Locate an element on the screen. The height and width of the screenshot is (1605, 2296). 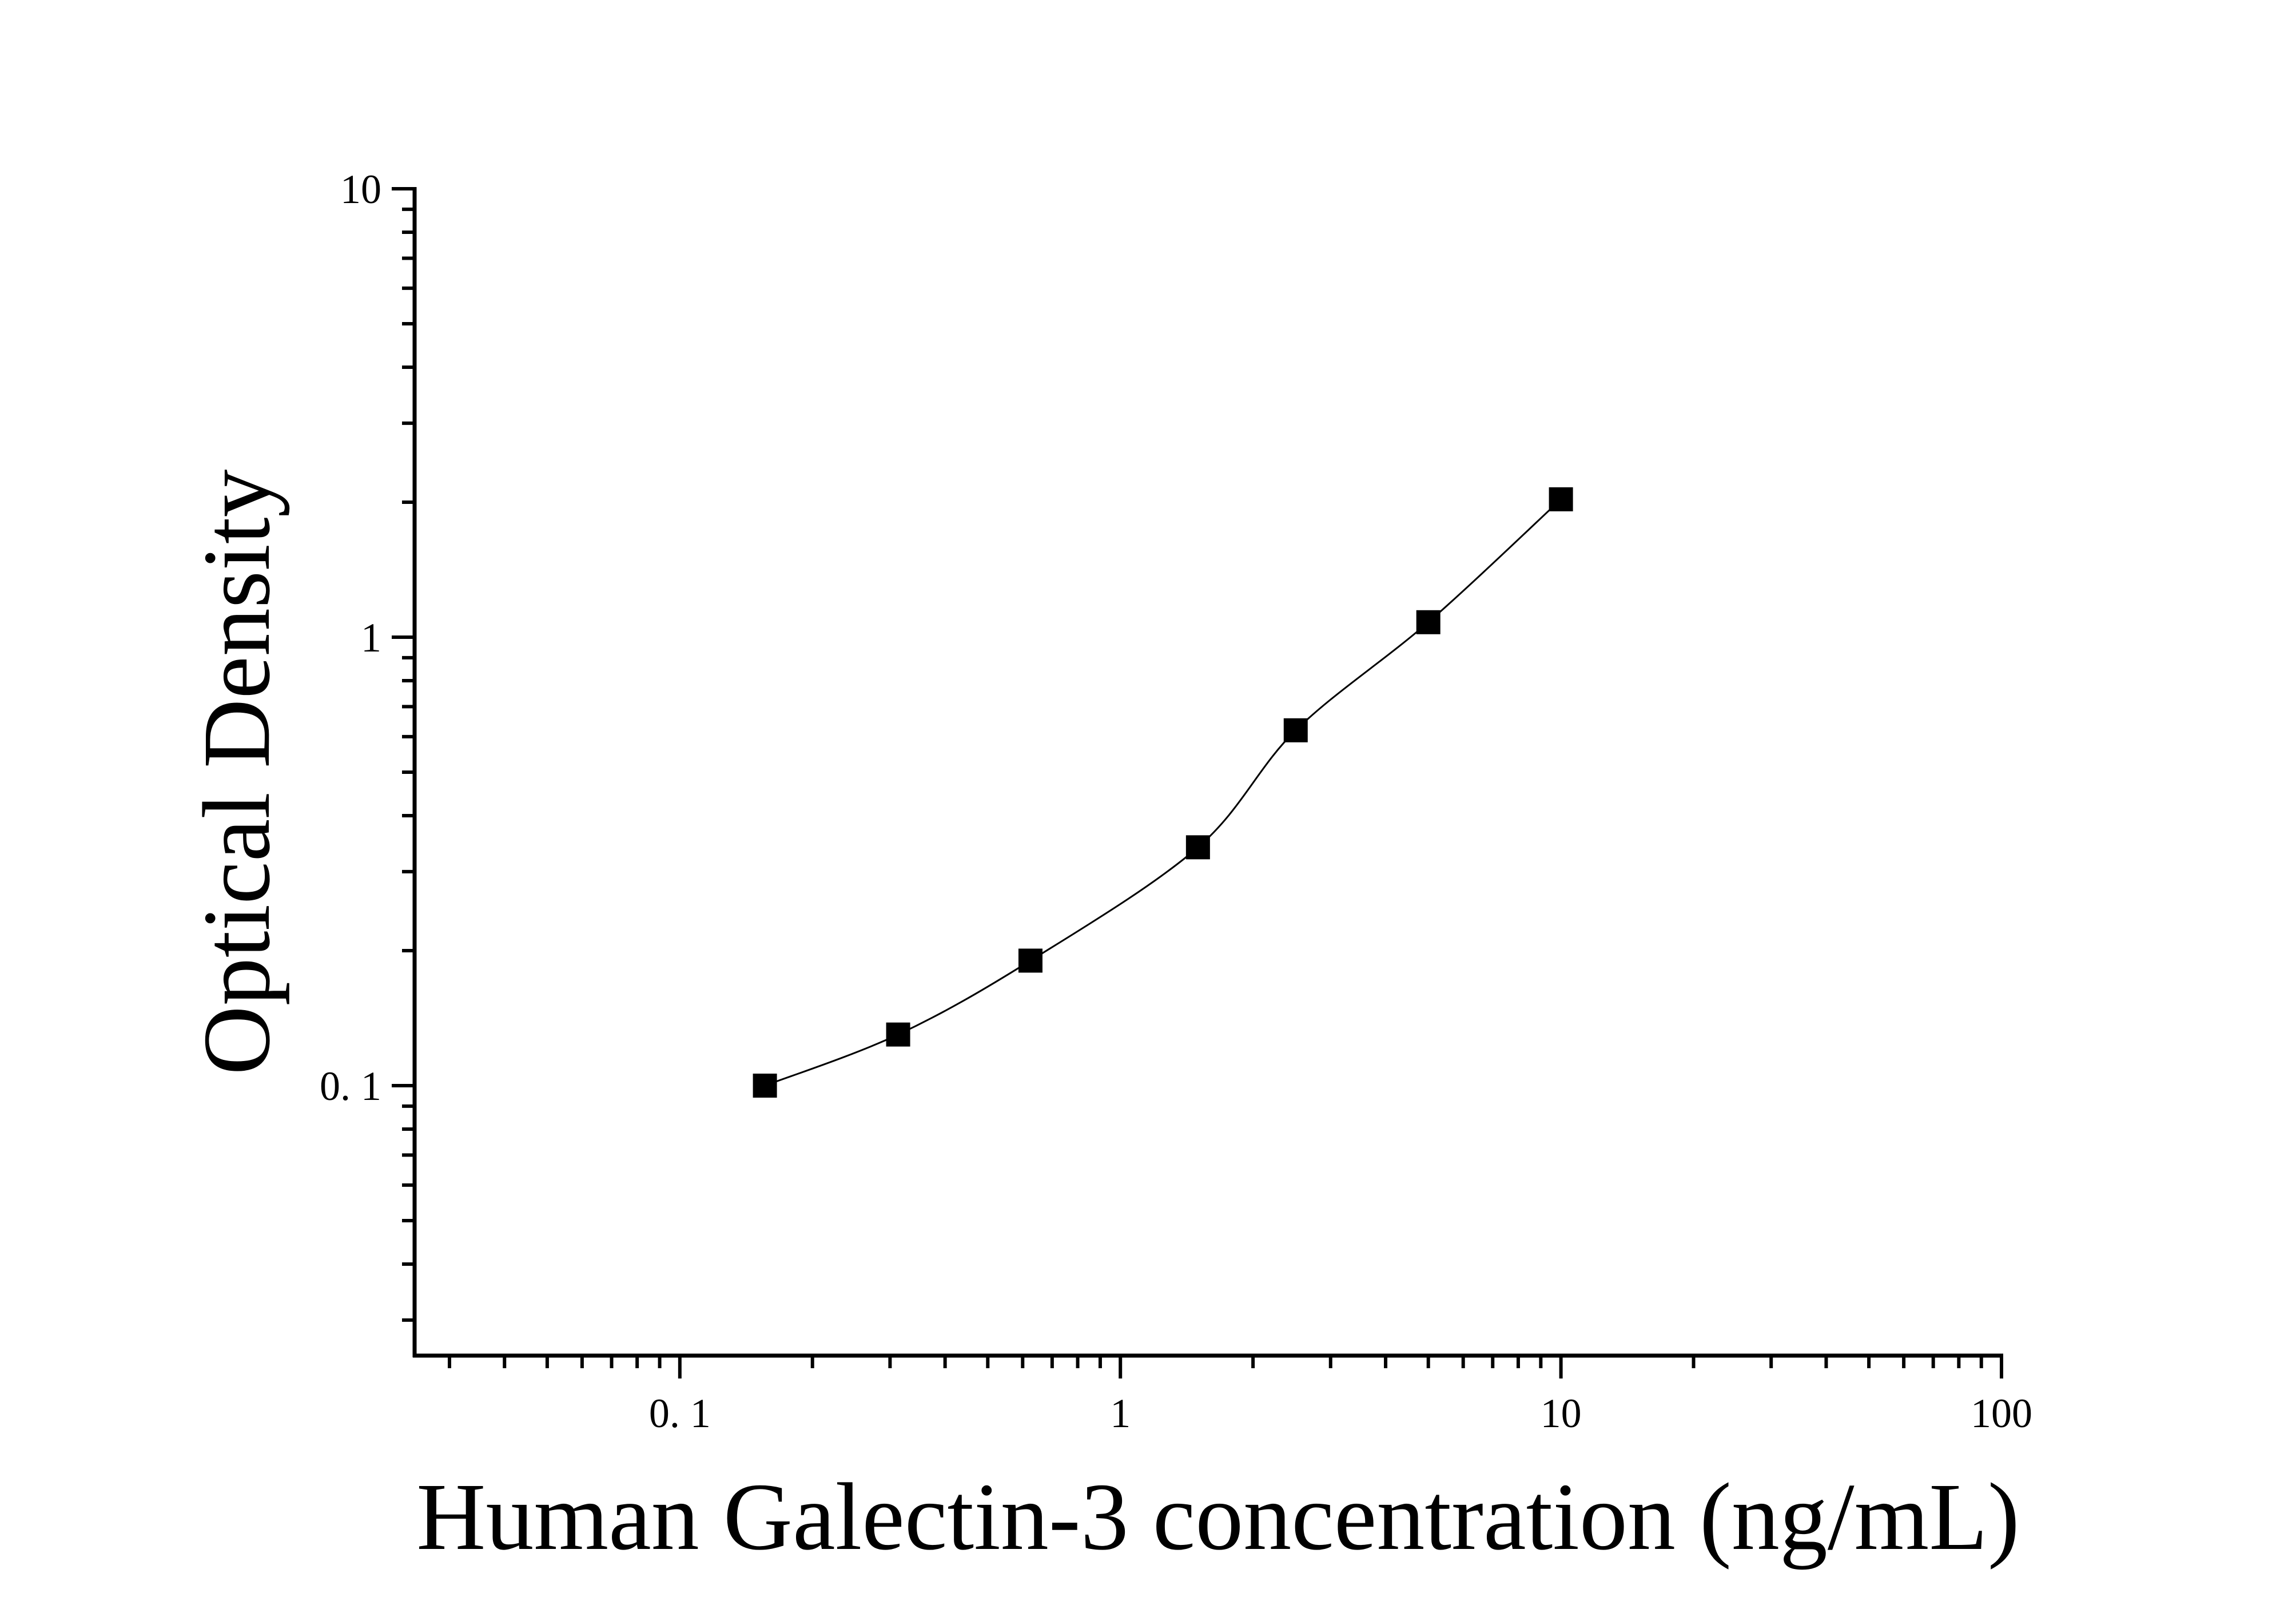
x-axis-minor-ticks is located at coordinates (1215, 1362).